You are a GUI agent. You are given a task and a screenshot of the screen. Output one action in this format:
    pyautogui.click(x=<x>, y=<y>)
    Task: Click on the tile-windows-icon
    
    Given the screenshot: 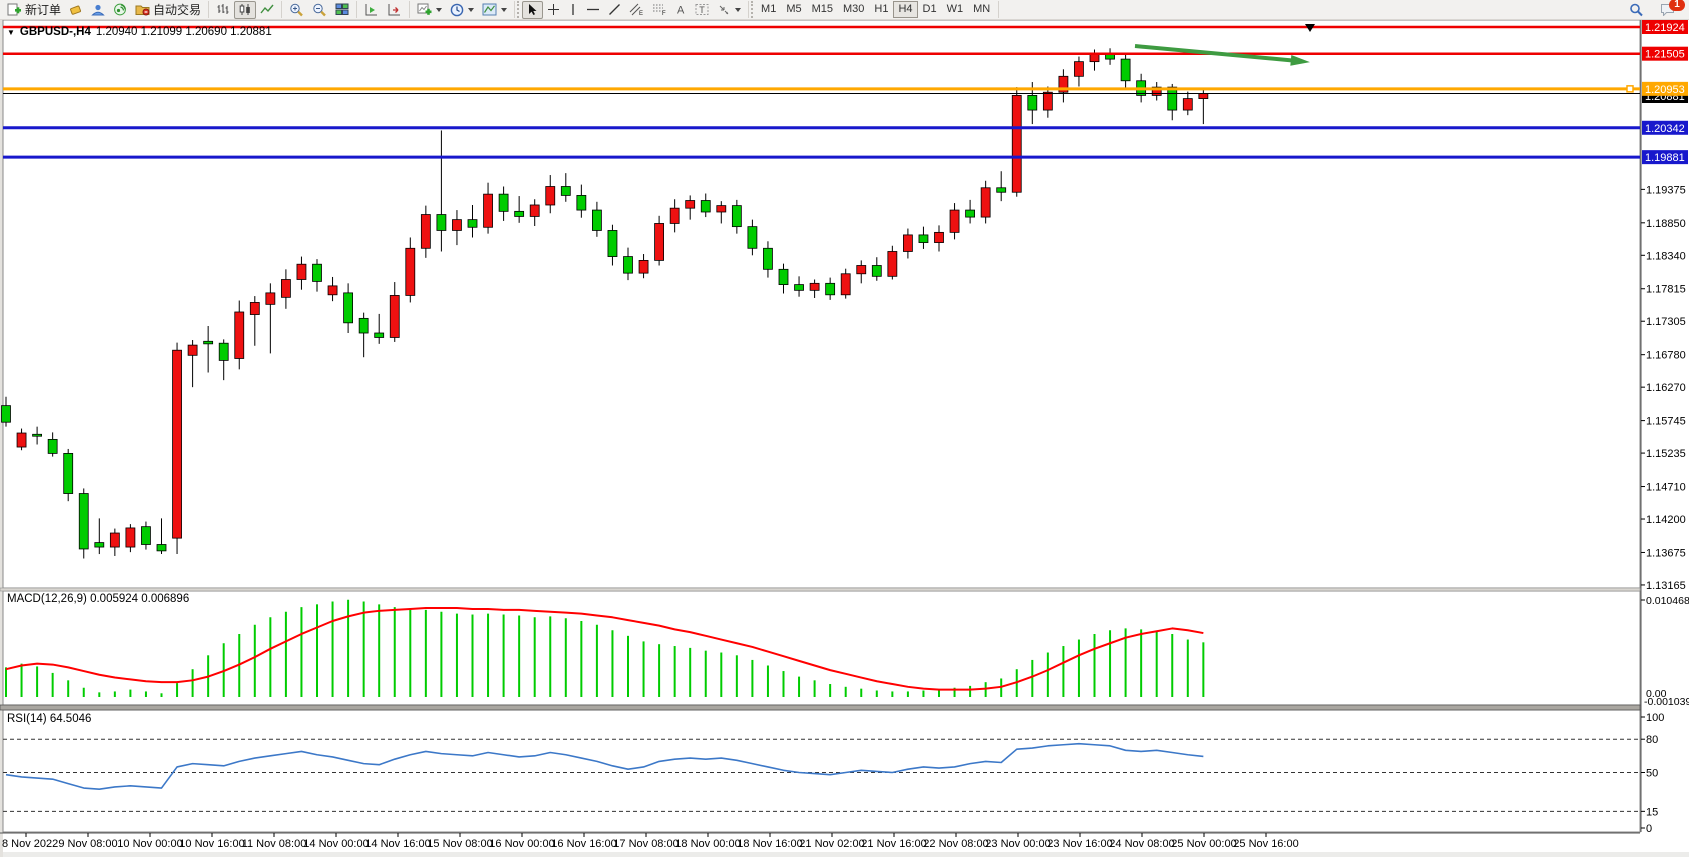 What is the action you would take?
    pyautogui.click(x=342, y=9)
    